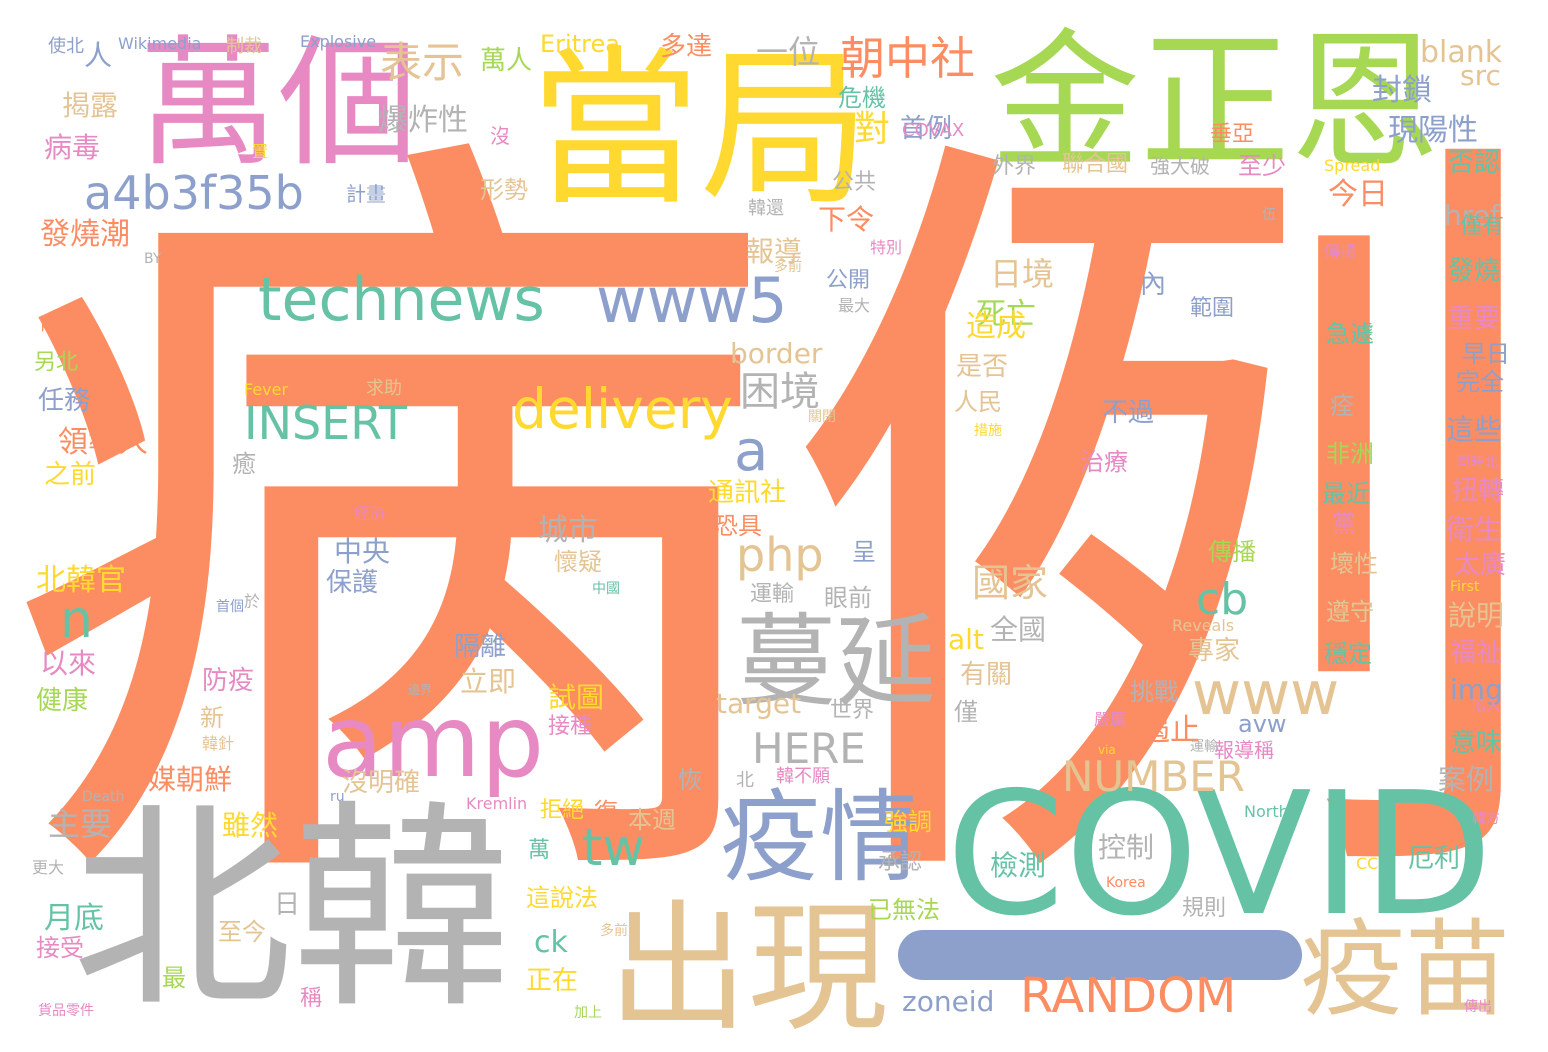  I want to click on word-cloud-word: 是否, so click(982, 367).